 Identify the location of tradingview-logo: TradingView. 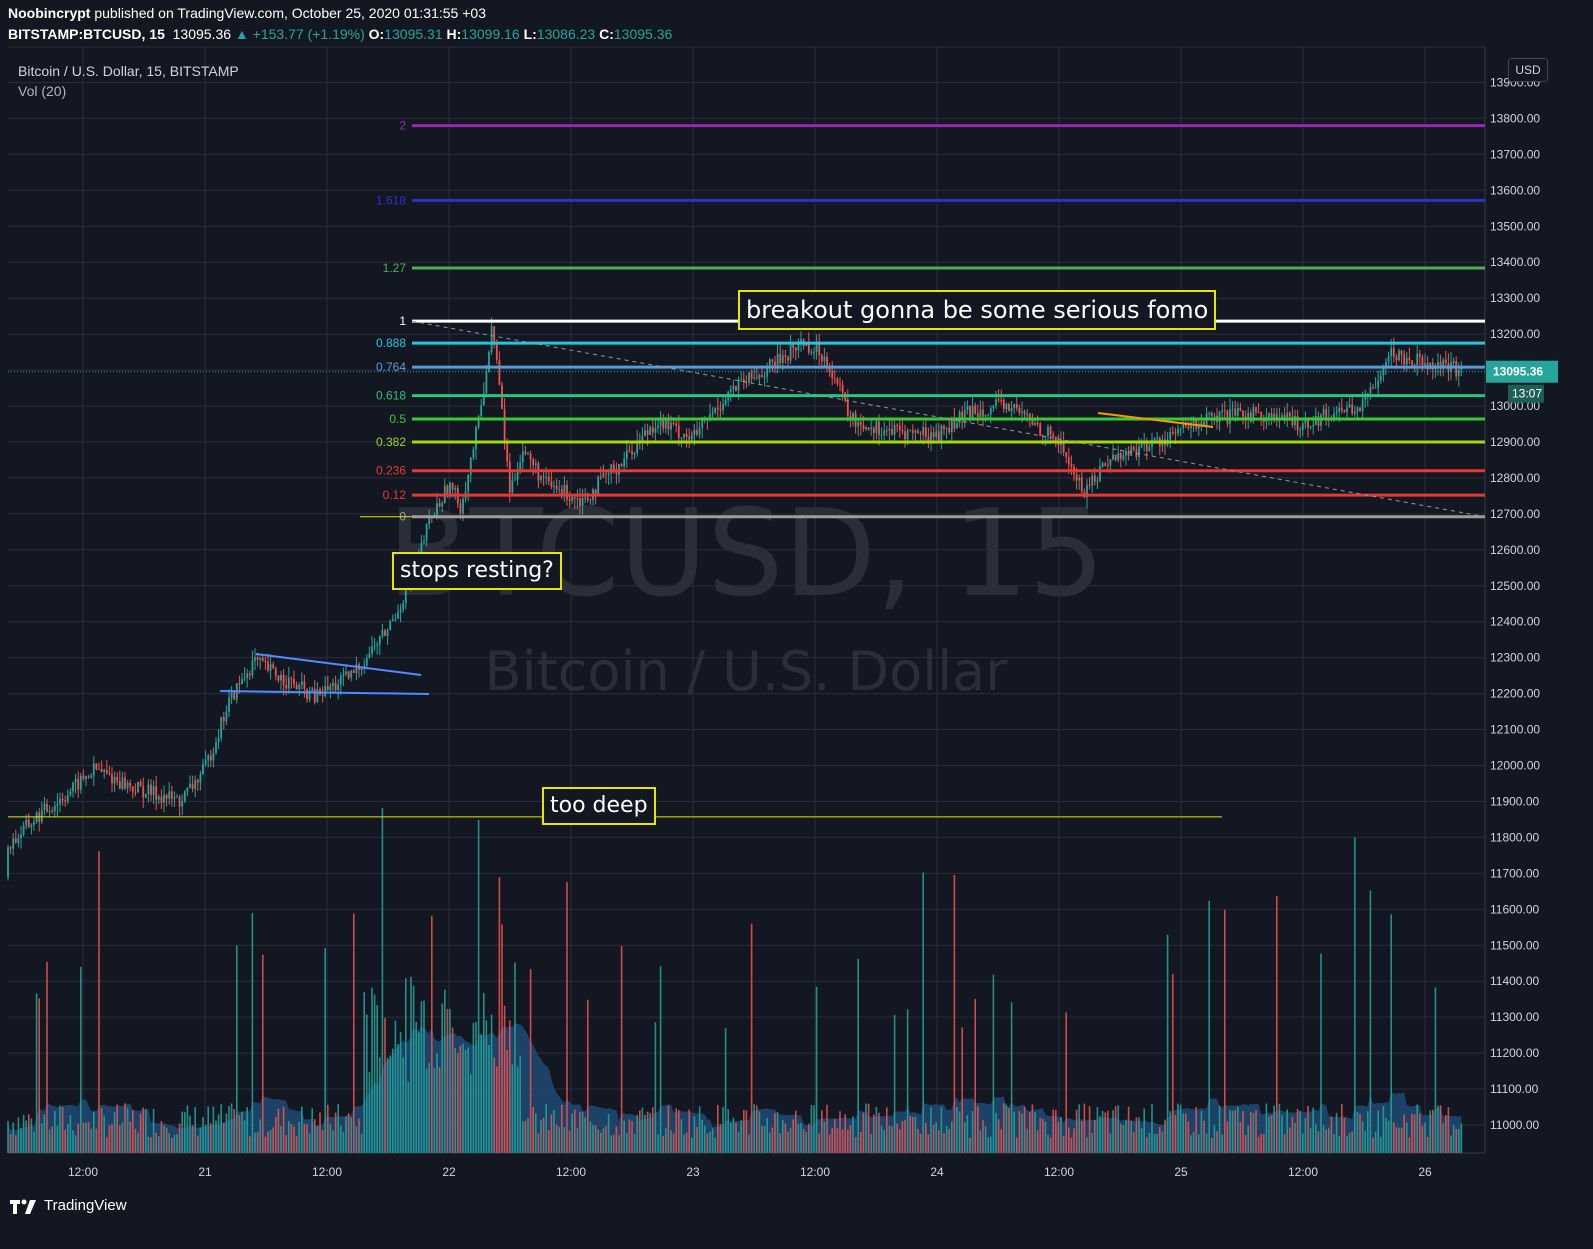
(68, 1205).